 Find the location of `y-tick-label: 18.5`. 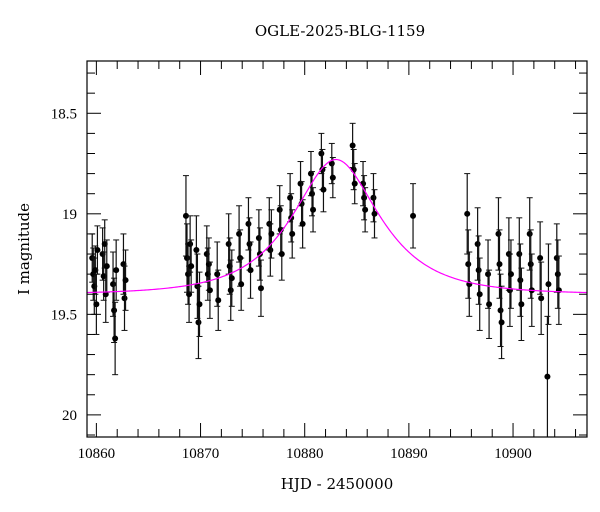

y-tick-label: 18.5 is located at coordinates (64, 114).